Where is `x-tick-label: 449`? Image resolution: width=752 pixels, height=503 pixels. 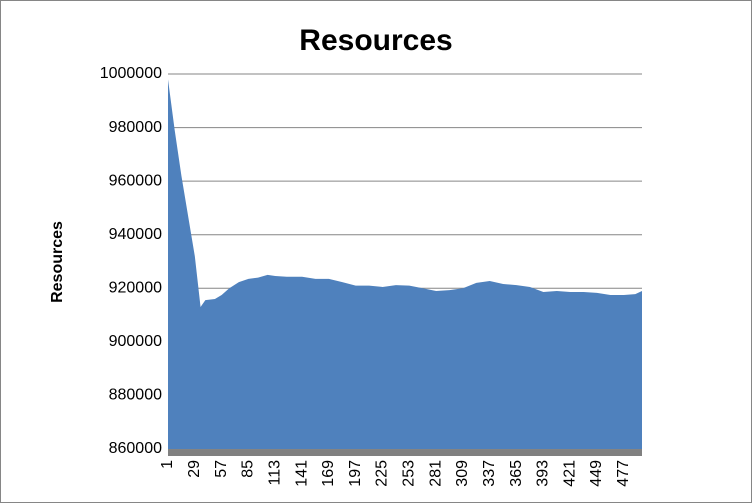
x-tick-label: 449 is located at coordinates (596, 473).